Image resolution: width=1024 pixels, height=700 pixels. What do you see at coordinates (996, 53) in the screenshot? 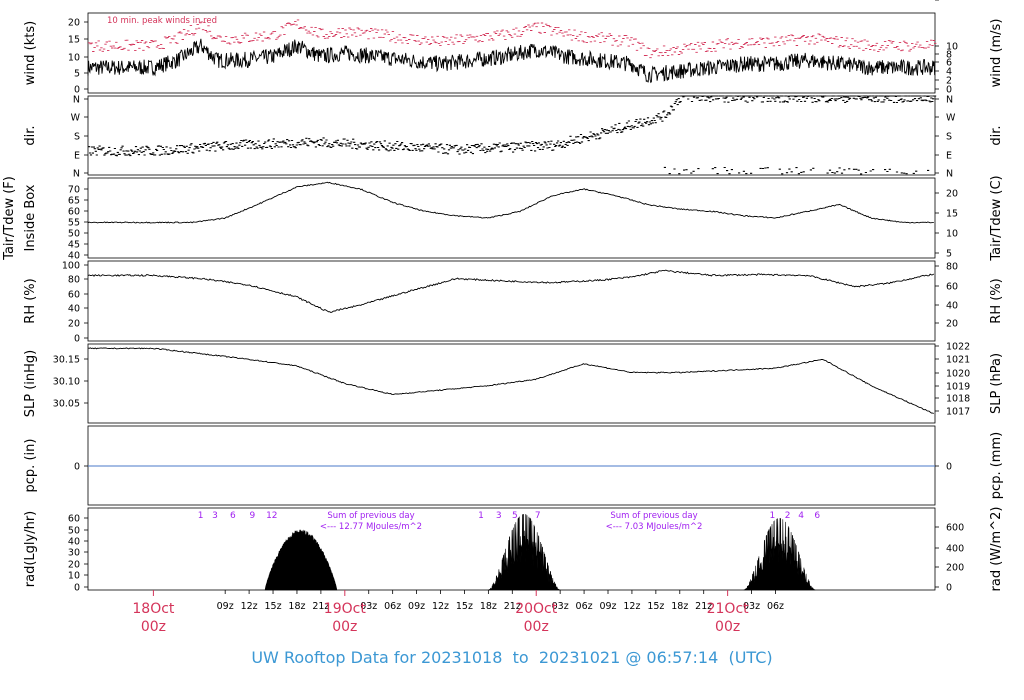
I see `wind-ylabel-right: wind (m/s)` at bounding box center [996, 53].